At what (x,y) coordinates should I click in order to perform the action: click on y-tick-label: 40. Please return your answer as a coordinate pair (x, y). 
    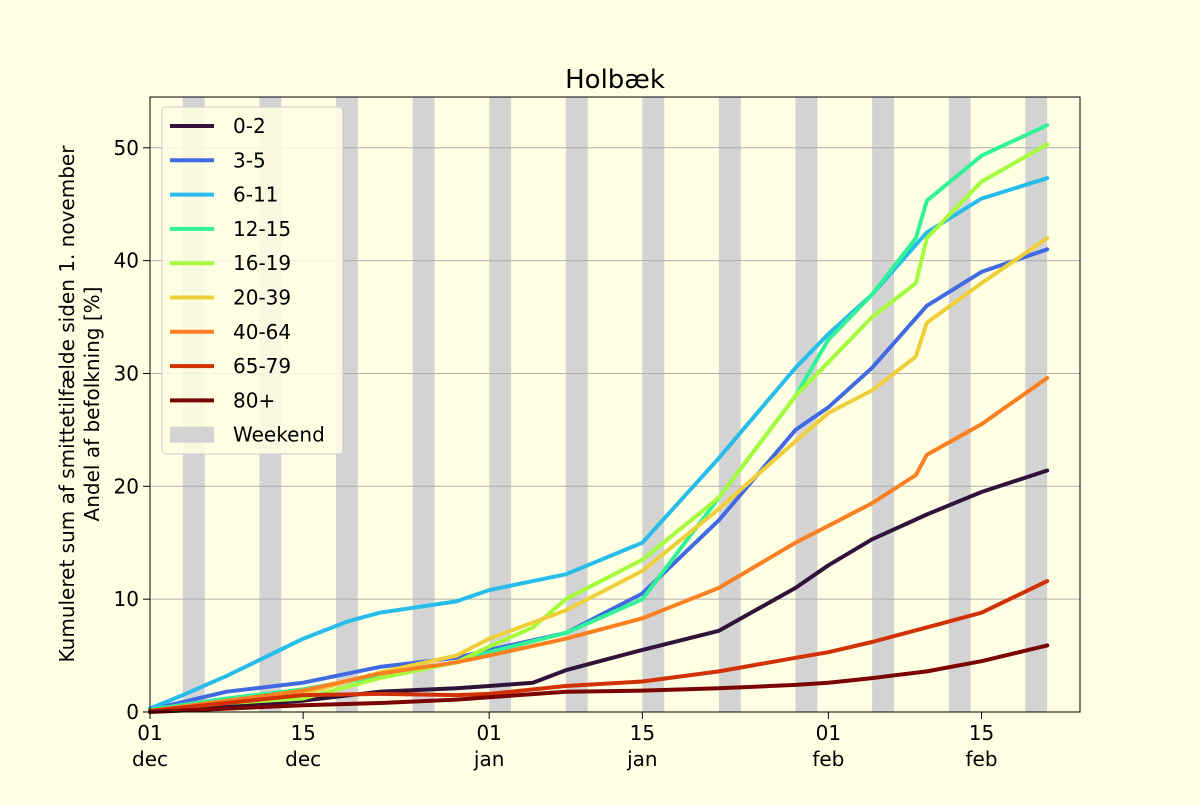
    Looking at the image, I should click on (126, 261).